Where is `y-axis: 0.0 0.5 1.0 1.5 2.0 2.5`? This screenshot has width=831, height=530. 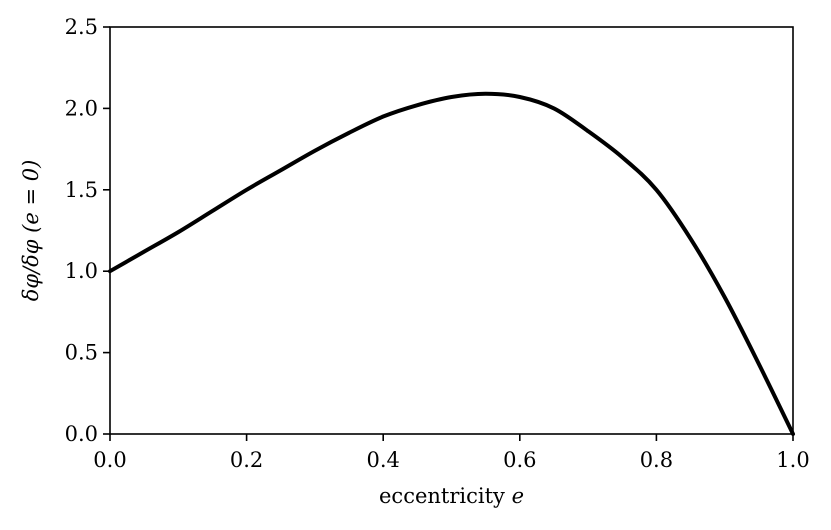
y-axis: 0.0 0.5 1.0 1.5 2.0 2.5 is located at coordinates (87, 230).